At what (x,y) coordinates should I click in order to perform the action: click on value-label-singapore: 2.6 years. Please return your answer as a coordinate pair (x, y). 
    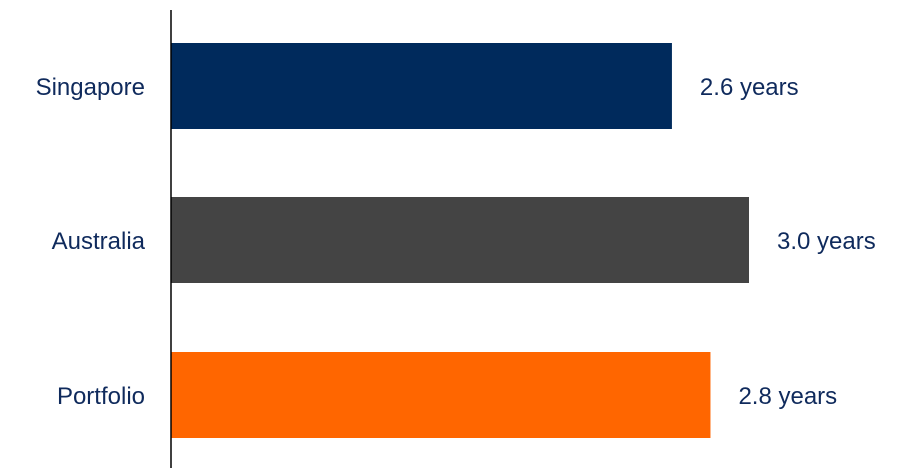
    Looking at the image, I should click on (749, 87).